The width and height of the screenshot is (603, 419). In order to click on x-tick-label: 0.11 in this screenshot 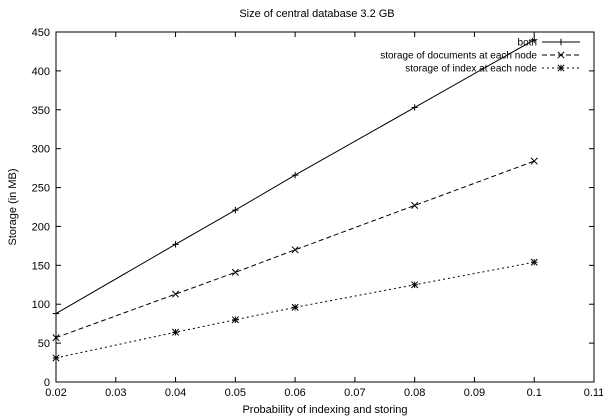, I will do `click(593, 393)`.